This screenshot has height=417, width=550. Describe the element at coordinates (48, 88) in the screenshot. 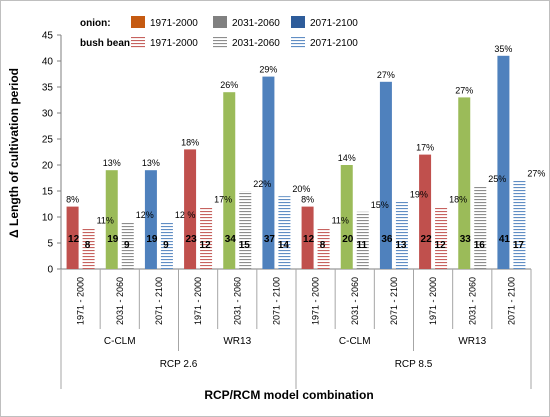

I see `y-tick-label: 35` at that location.